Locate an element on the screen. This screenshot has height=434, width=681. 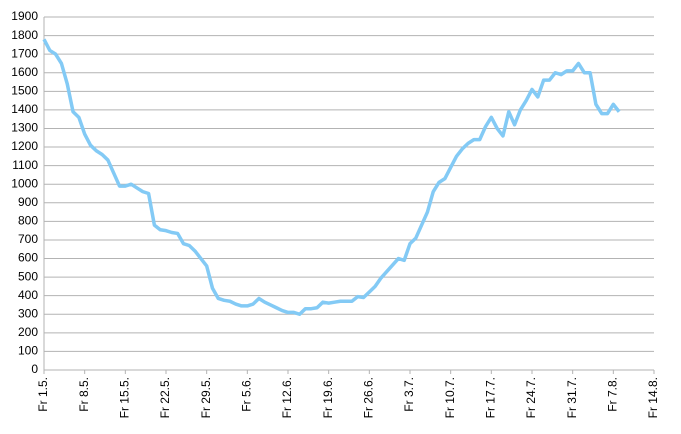
y-tick-label: 0 is located at coordinates (34, 369).